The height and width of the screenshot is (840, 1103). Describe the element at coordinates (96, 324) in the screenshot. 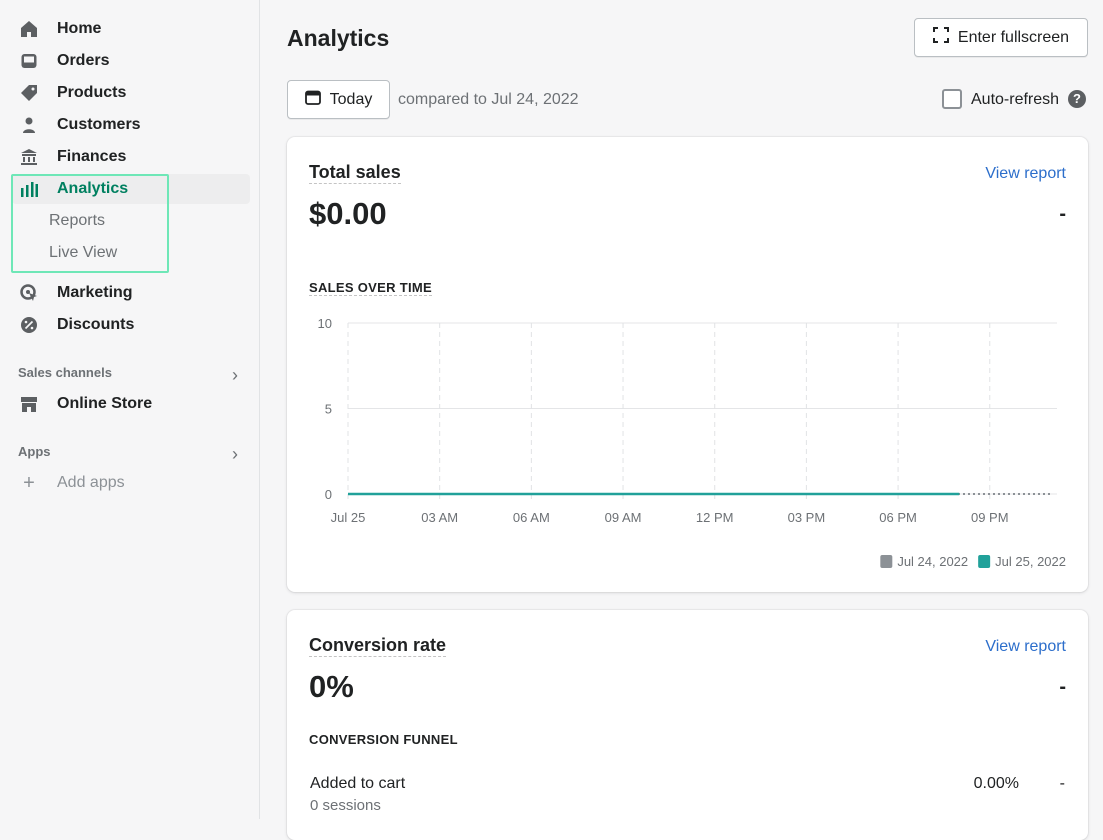

I see `sidebar-item-label: Discounts` at that location.